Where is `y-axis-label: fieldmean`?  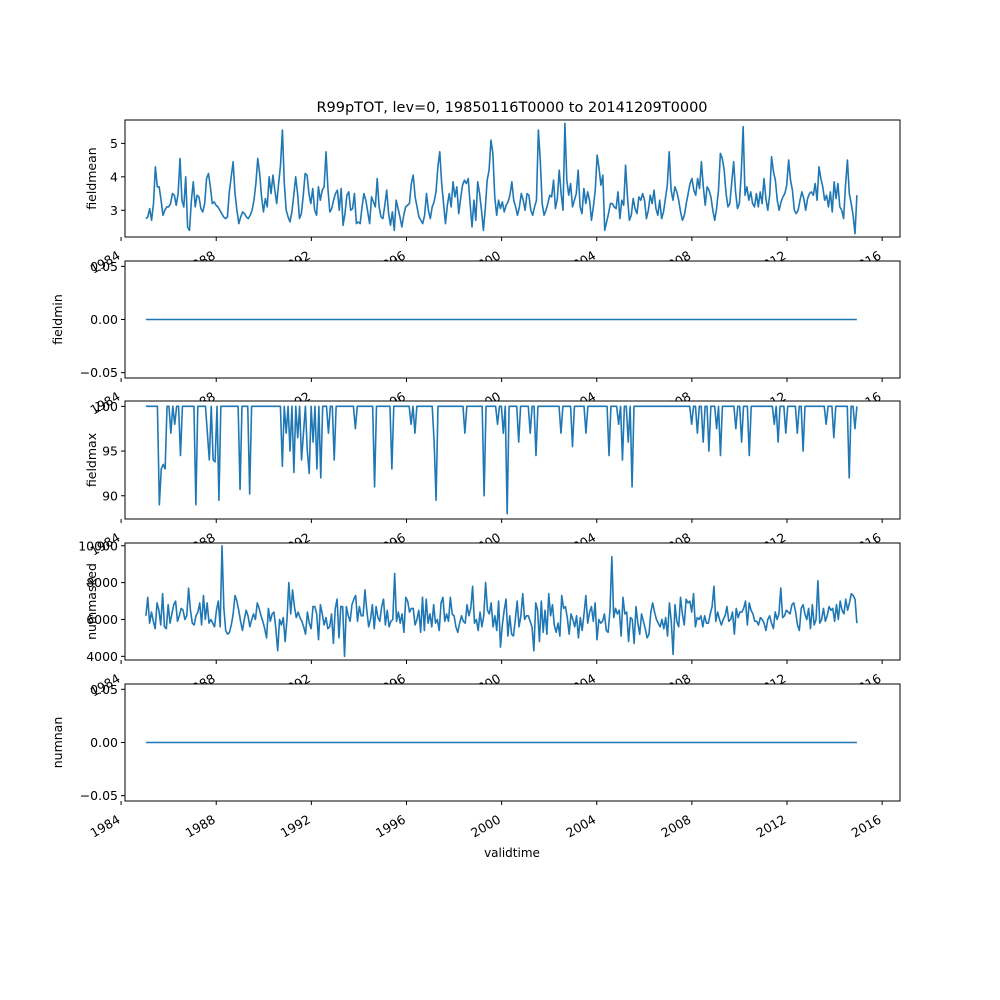 y-axis-label: fieldmean is located at coordinates (91, 178).